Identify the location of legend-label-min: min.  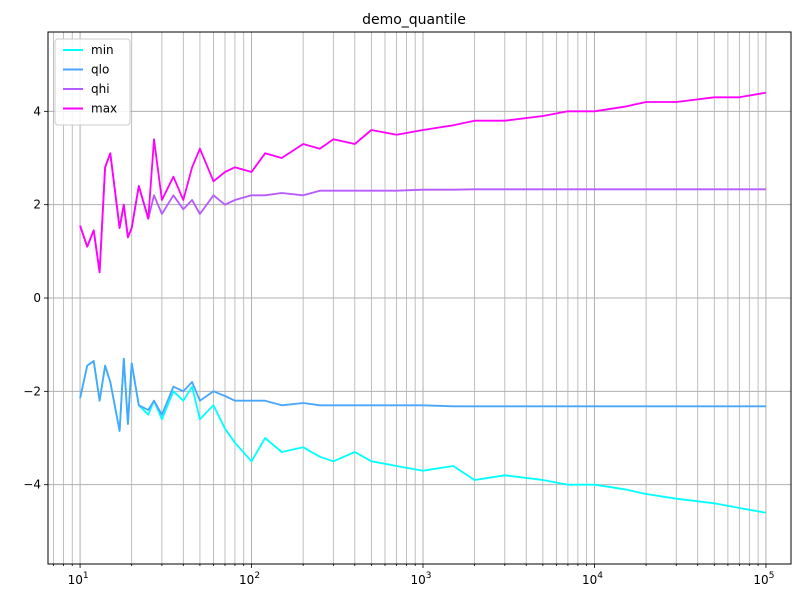
(102, 50).